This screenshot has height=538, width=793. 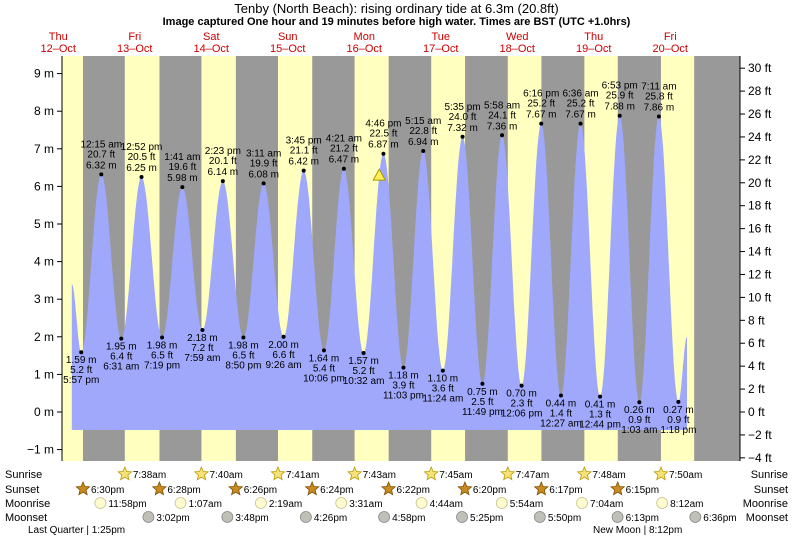 I want to click on moonset-row-label-right: Moonset, so click(x=767, y=518).